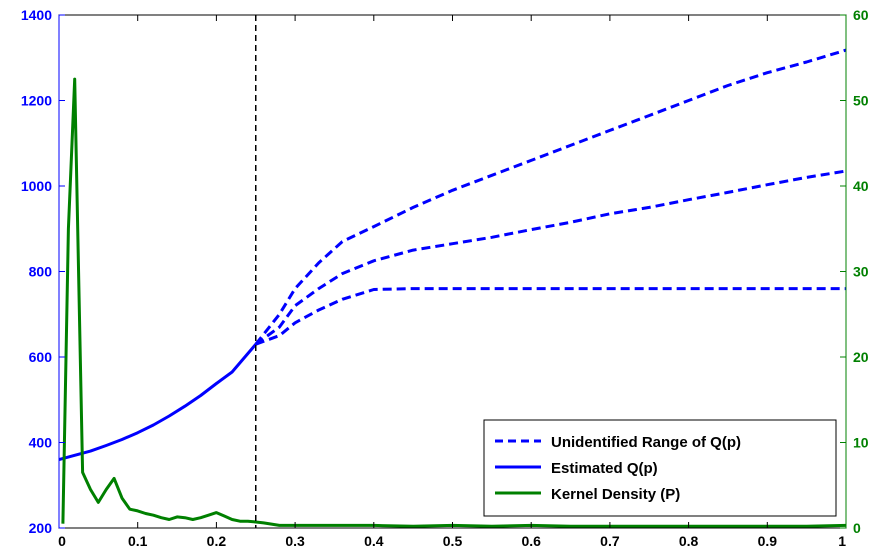  I want to click on x-tick-label: 0.8, so click(689, 541).